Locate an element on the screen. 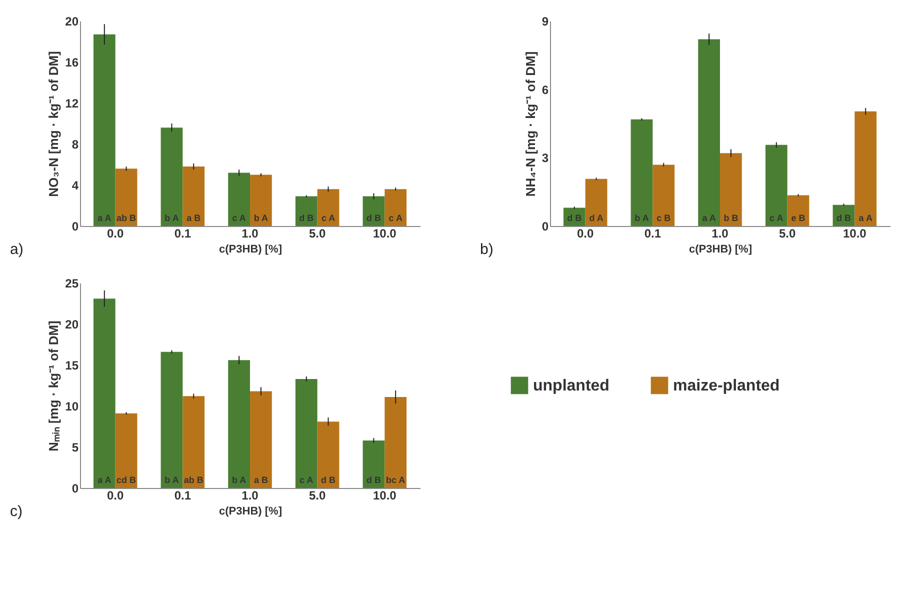 This screenshot has width=905, height=603. y-axis-title: NO₃-N [mg · kg⁻¹ of DM] is located at coordinates (54, 124).